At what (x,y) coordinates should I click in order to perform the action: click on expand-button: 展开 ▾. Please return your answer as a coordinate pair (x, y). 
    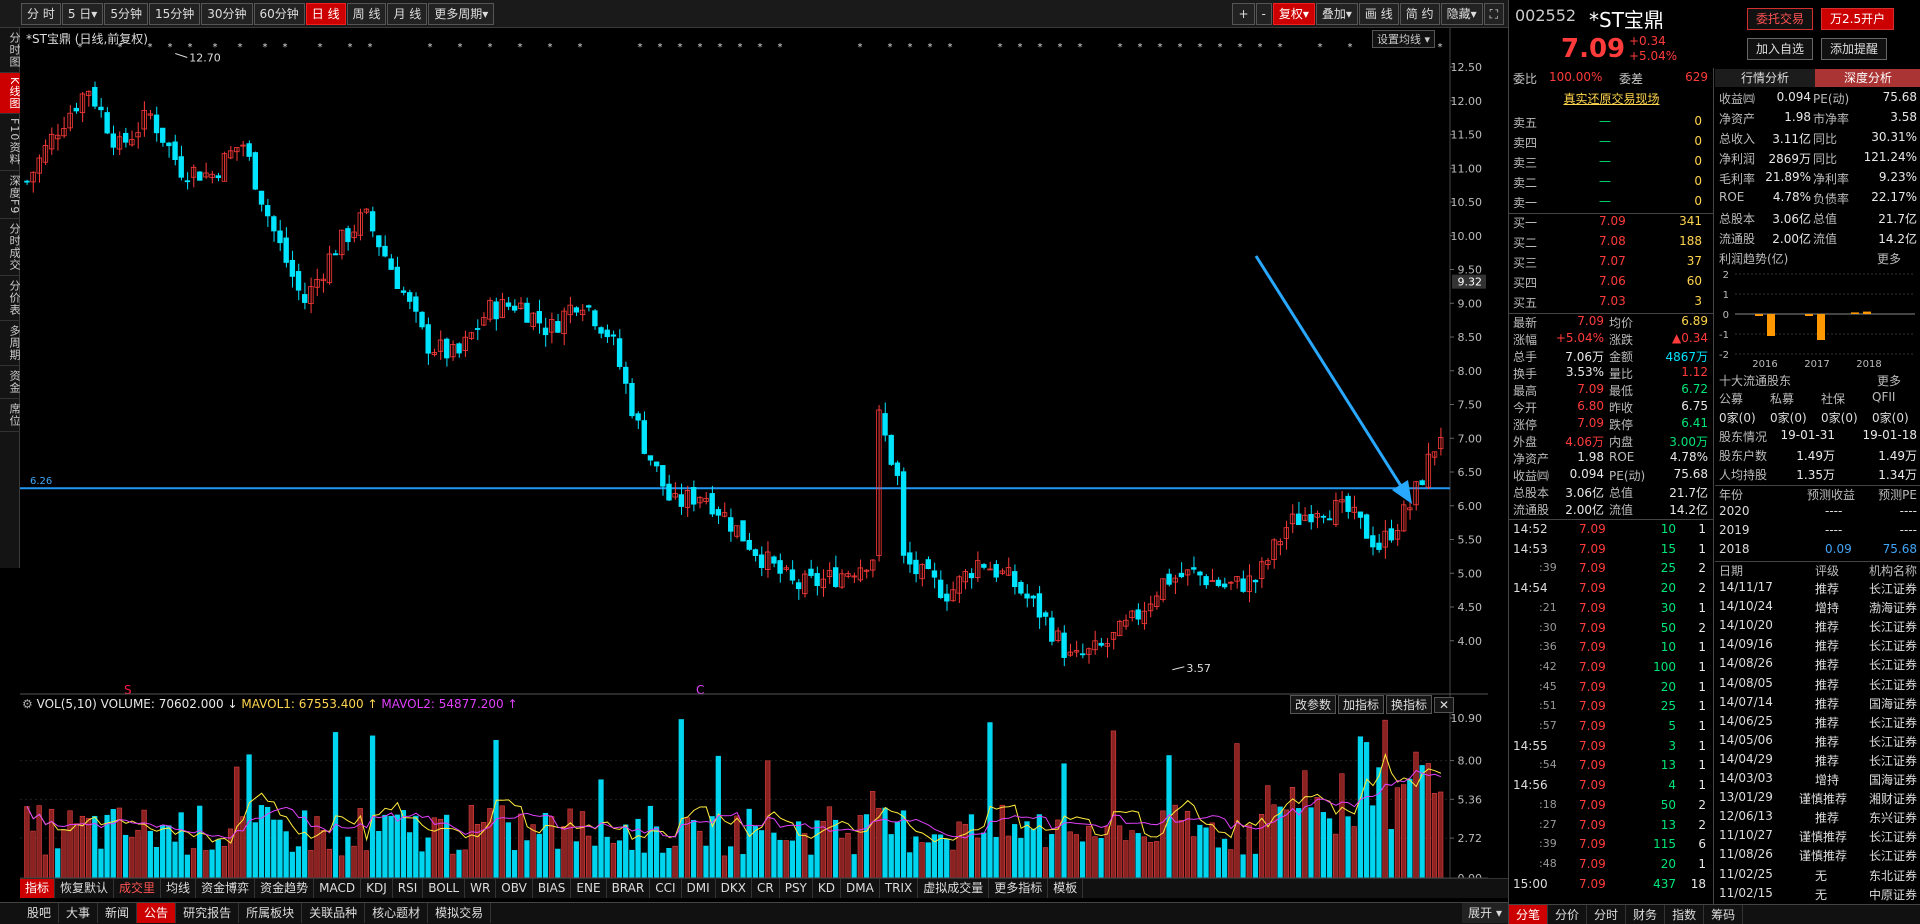
    Looking at the image, I should click on (1485, 913).